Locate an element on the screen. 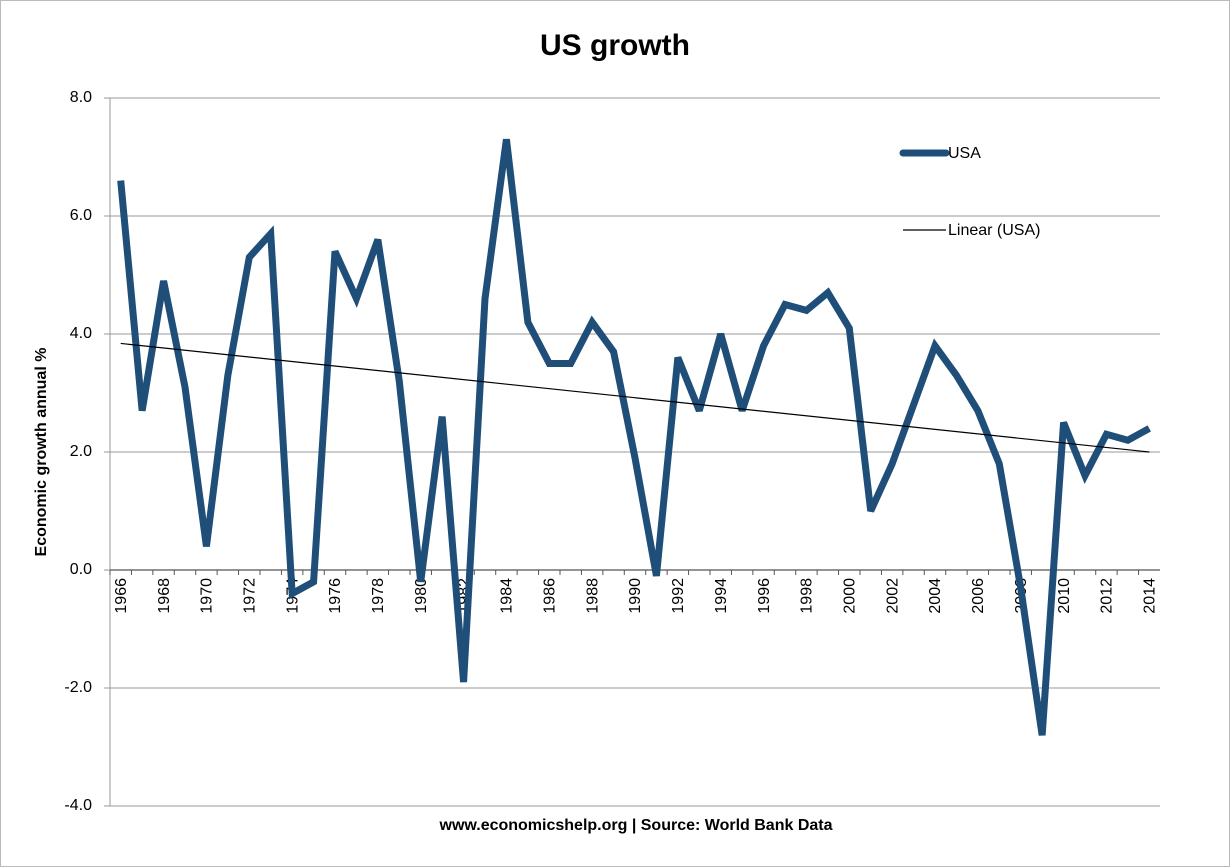 This screenshot has width=1230, height=867. chart-title: US growth is located at coordinates (615, 45).